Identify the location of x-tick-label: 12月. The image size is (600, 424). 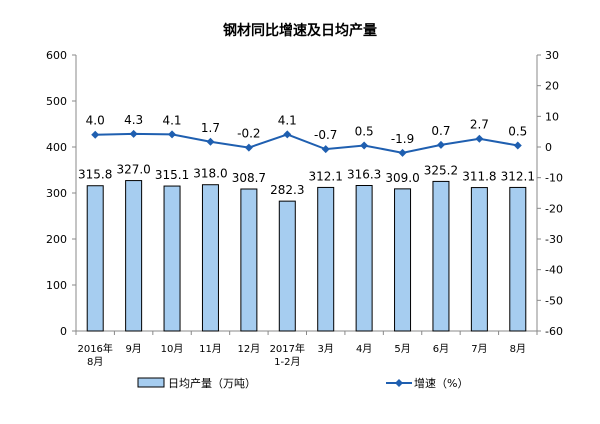
(249, 349).